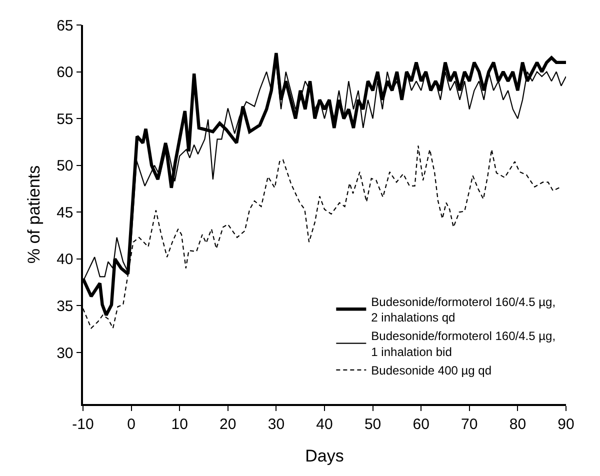 This screenshot has width=600, height=476. Describe the element at coordinates (65, 166) in the screenshot. I see `y-tick-label: 50` at that location.